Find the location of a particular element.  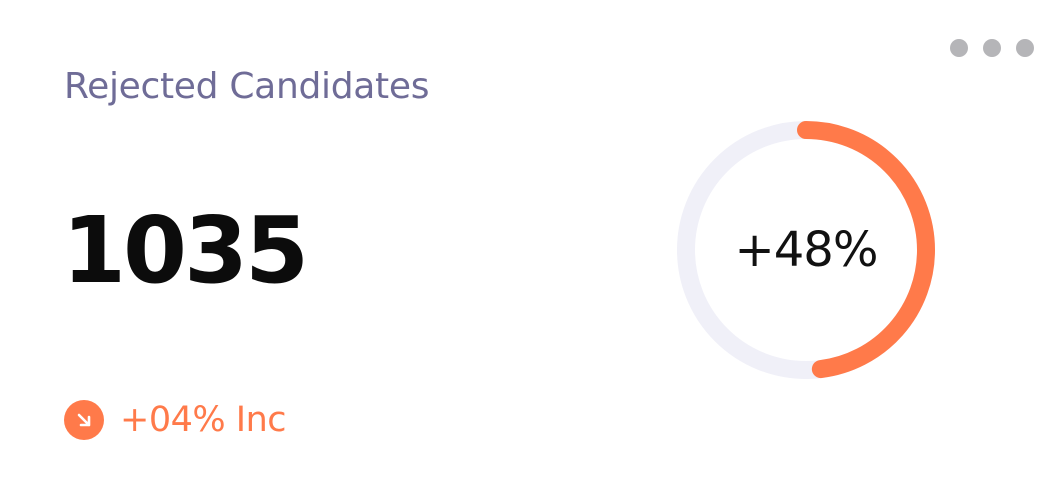

progress-percent-label: +48% is located at coordinates (806, 250).